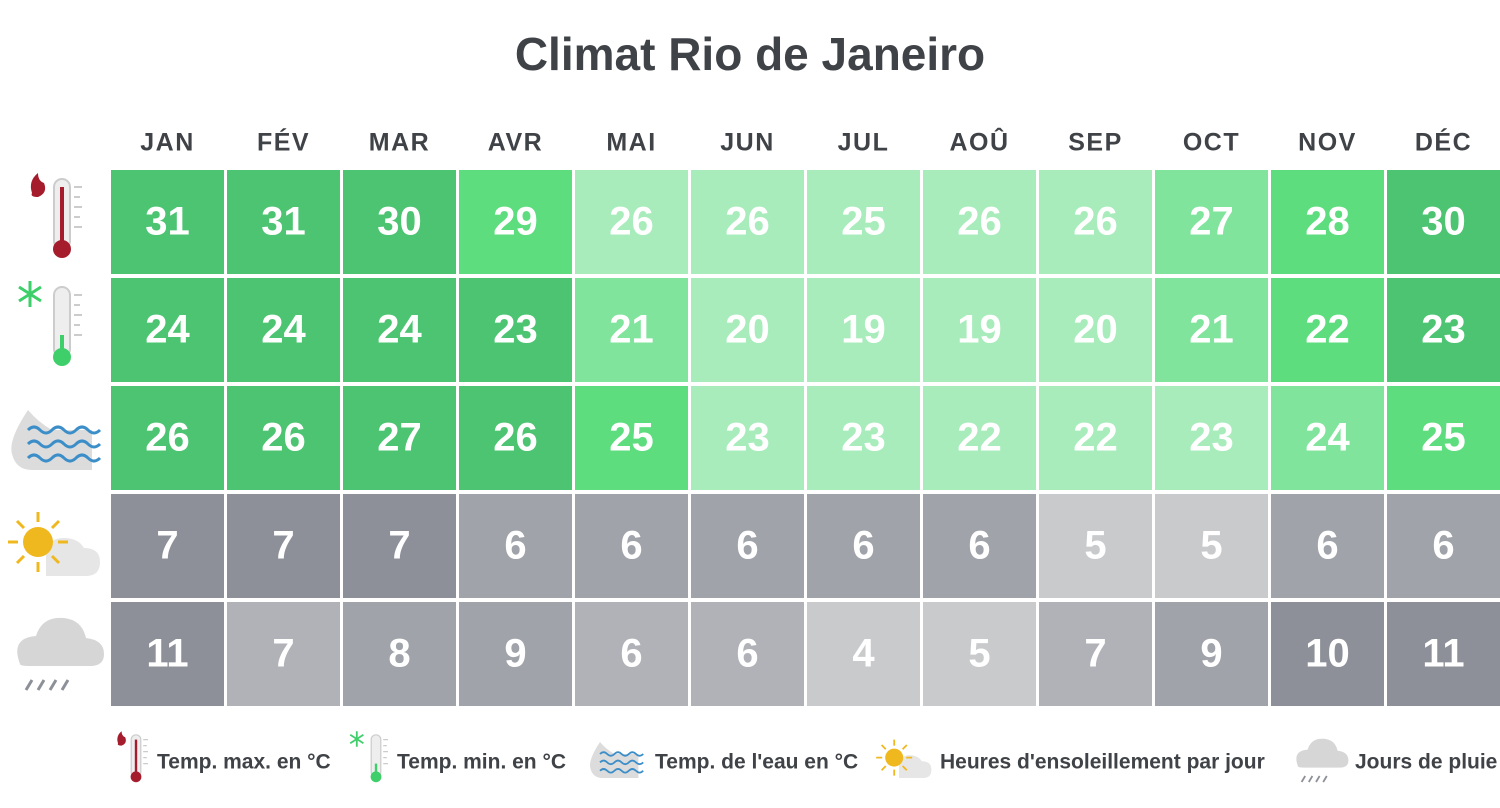 The width and height of the screenshot is (1500, 808). I want to click on cell-value: 31, so click(283, 222).